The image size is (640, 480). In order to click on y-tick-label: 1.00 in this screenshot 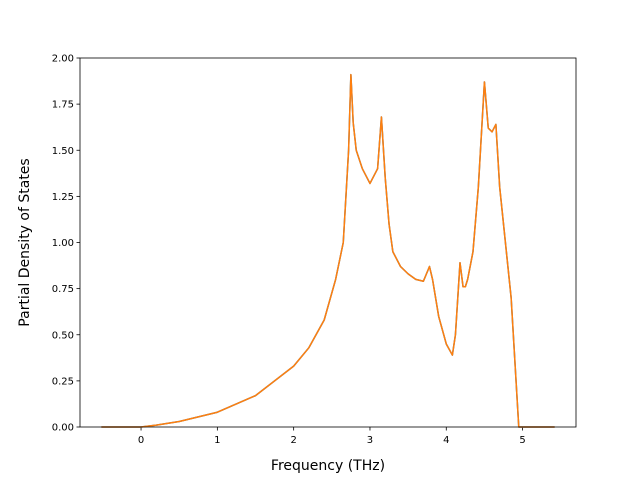, I will do `click(63, 243)`.